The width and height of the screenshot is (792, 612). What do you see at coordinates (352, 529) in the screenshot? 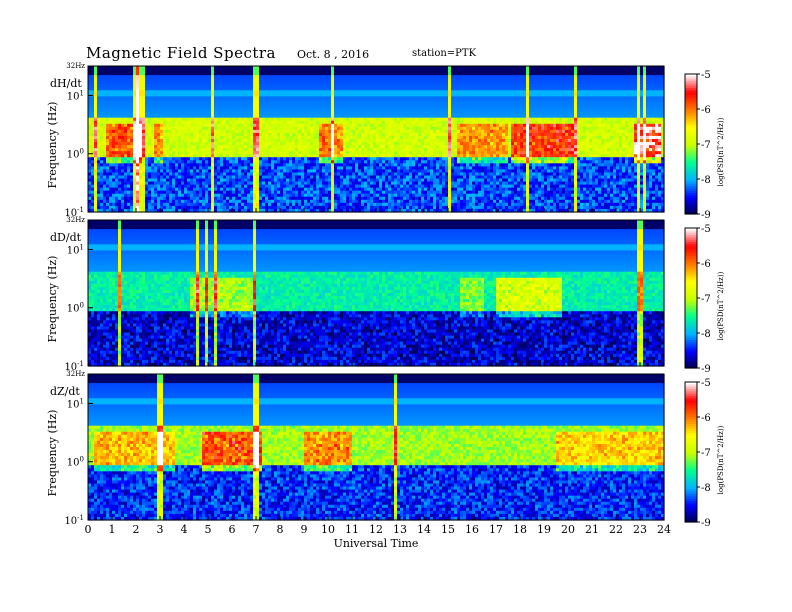
I see `x-tick-label: 11` at bounding box center [352, 529].